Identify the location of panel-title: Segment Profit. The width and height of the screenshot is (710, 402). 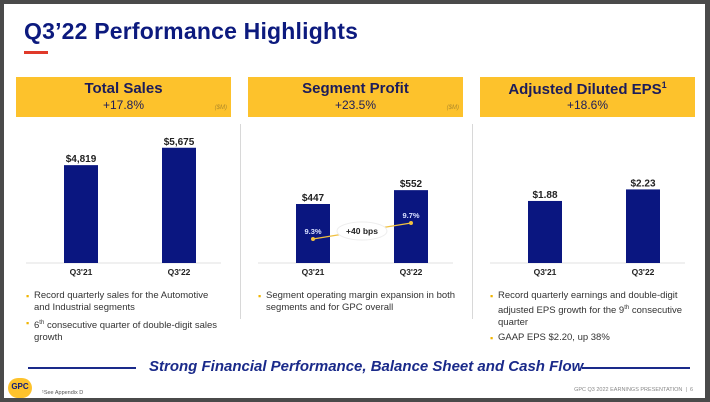
(355, 88).